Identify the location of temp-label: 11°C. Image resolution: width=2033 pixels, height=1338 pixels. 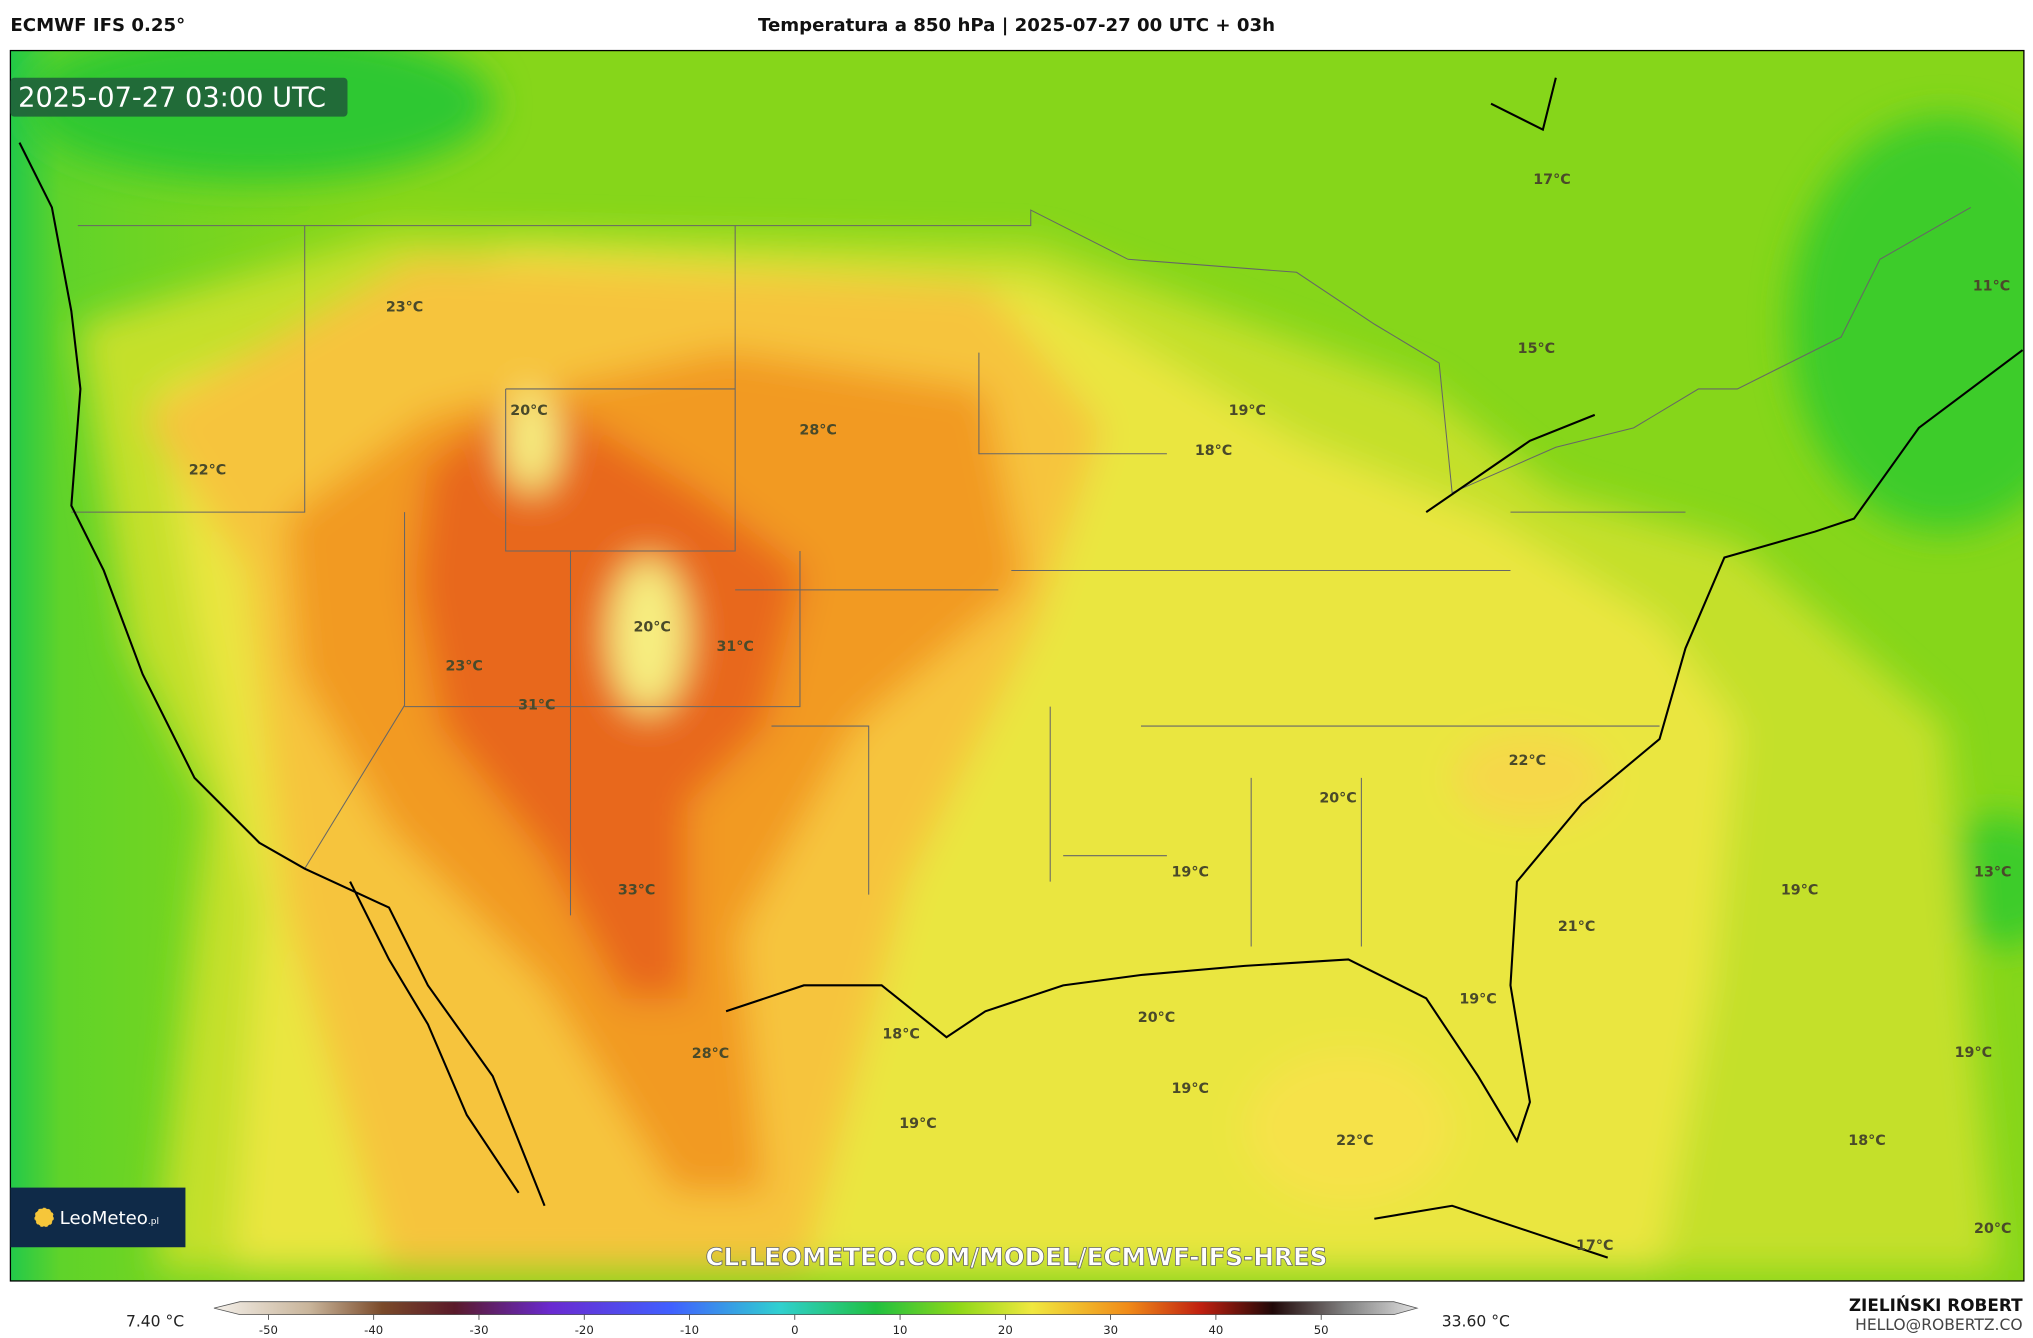
(1991, 287).